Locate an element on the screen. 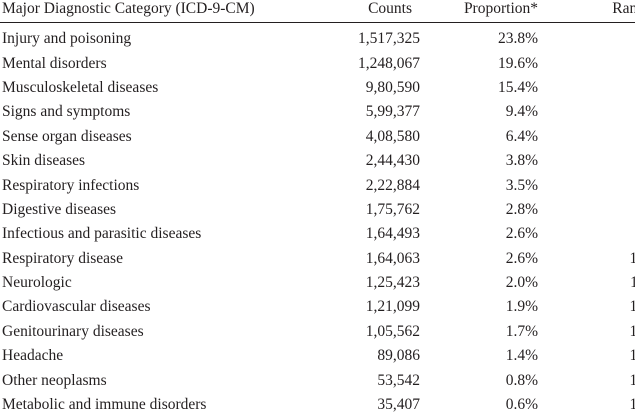 This screenshot has height=418, width=635. proportion-cell: 3.5% is located at coordinates (521, 185).